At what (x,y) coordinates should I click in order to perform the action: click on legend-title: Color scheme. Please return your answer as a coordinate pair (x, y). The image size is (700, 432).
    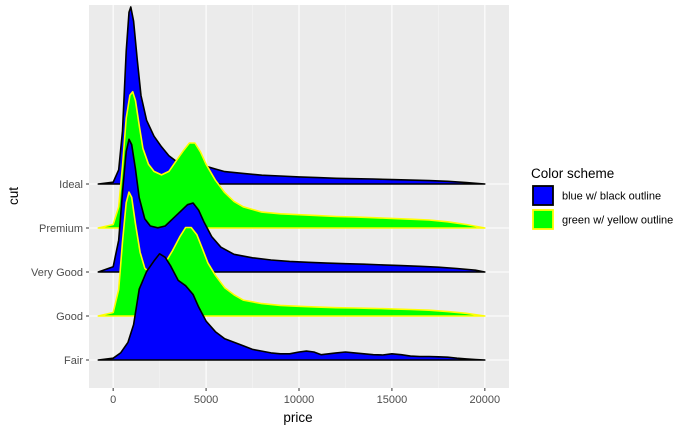
    Looking at the image, I should click on (572, 173).